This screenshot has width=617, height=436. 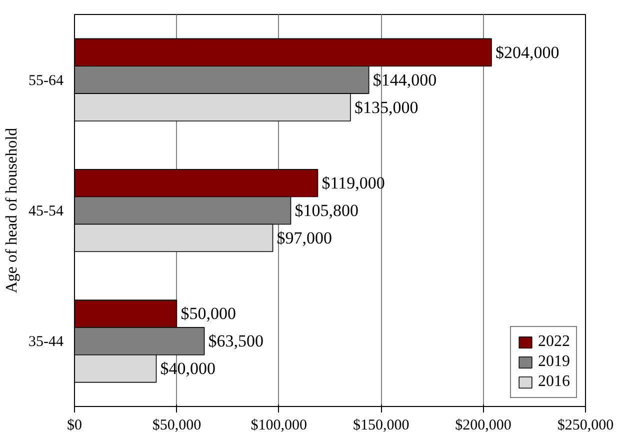 What do you see at coordinates (404, 80) in the screenshot?
I see `data-label: $144,000` at bounding box center [404, 80].